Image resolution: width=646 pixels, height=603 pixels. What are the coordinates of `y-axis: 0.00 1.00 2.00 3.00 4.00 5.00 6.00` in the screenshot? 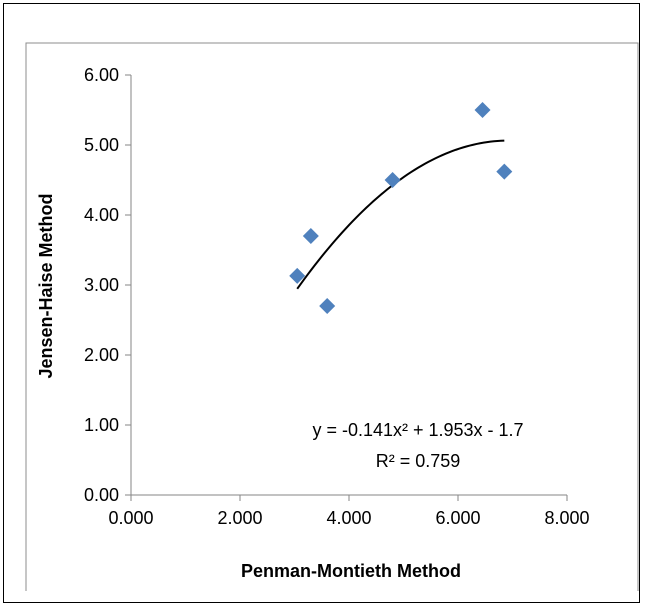 It's located at (108, 285).